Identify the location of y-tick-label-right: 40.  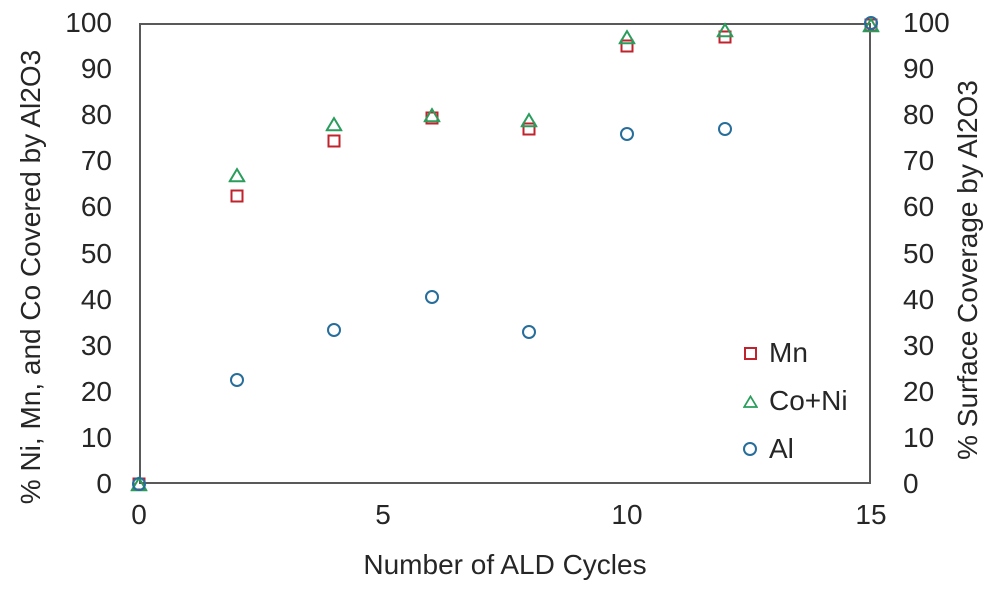
(919, 299).